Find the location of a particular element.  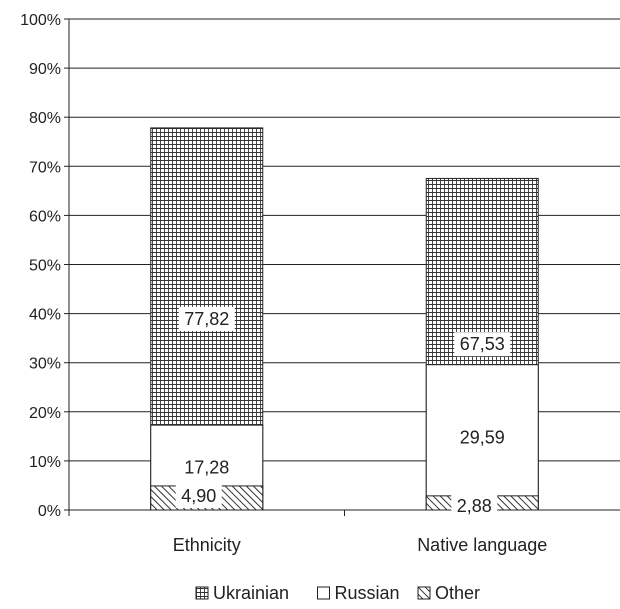

legend-swatch-ukrainian is located at coordinates (202, 593).